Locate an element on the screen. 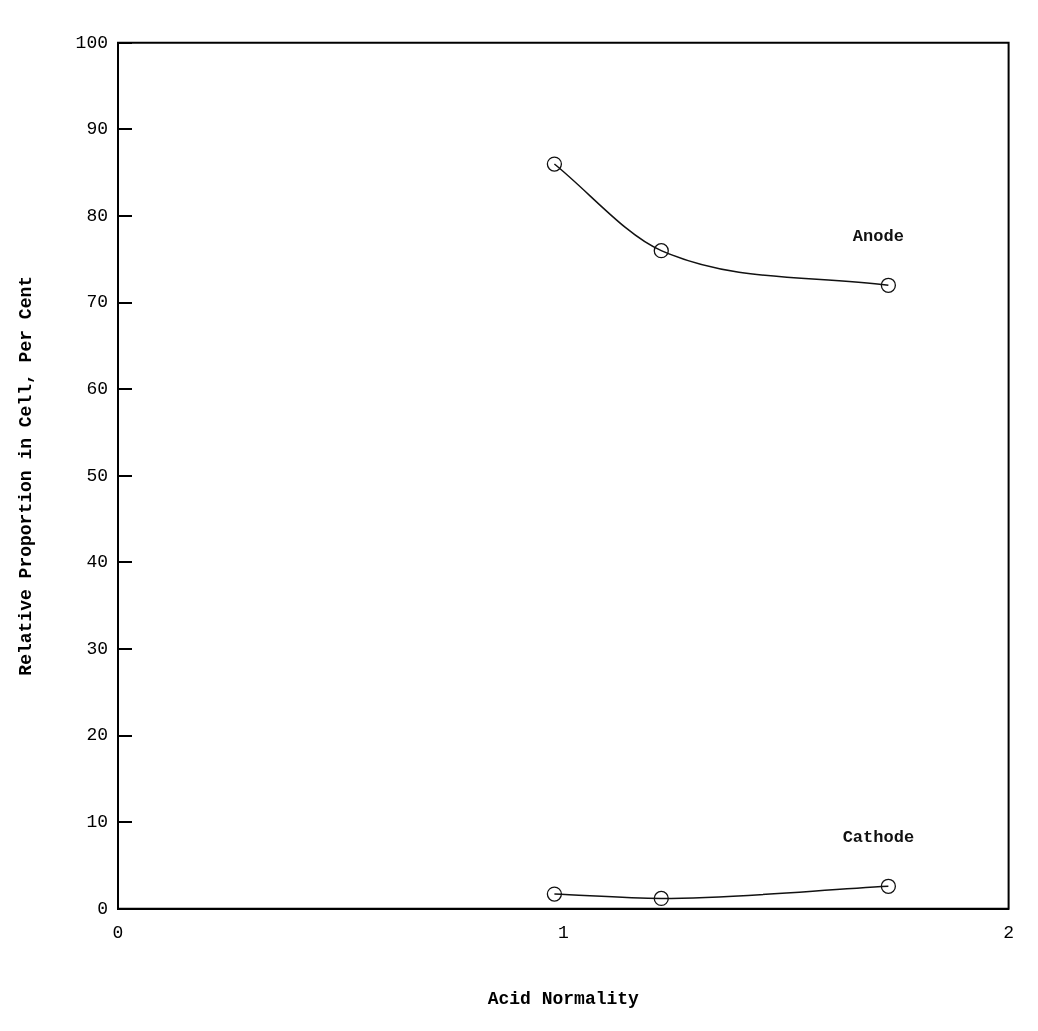  x-tick-label: 1 is located at coordinates (563, 933).